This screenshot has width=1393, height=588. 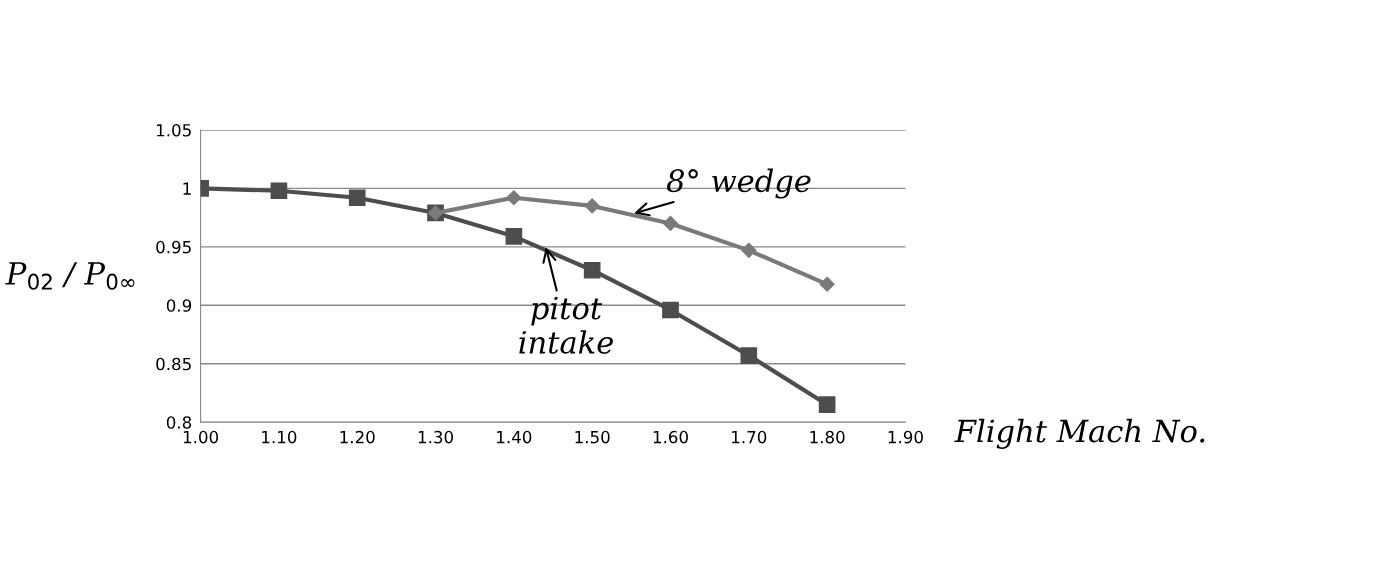 What do you see at coordinates (187, 188) in the screenshot?
I see `y-tick-label: 1` at bounding box center [187, 188].